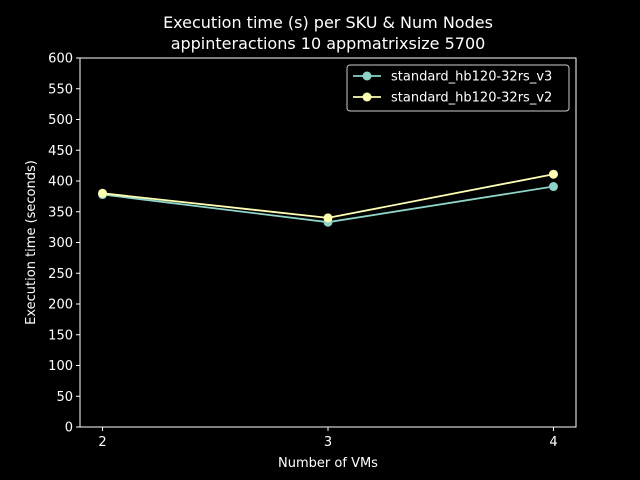 The image size is (640, 480). Describe the element at coordinates (31, 242) in the screenshot. I see `y-axis-label: Execution time (seconds)` at that location.